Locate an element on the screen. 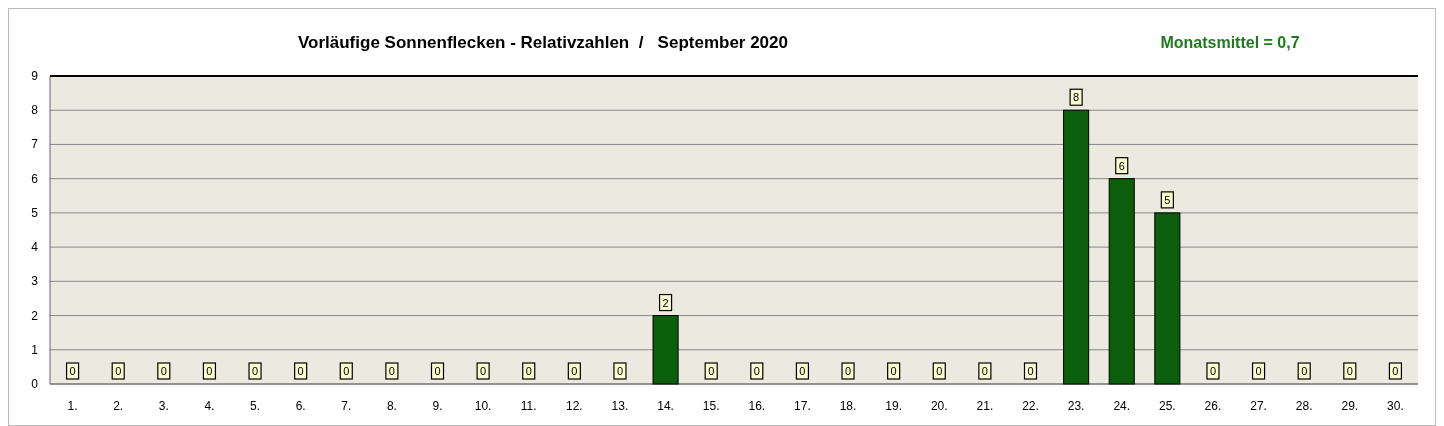  y-tick-label: 8 is located at coordinates (35, 110).